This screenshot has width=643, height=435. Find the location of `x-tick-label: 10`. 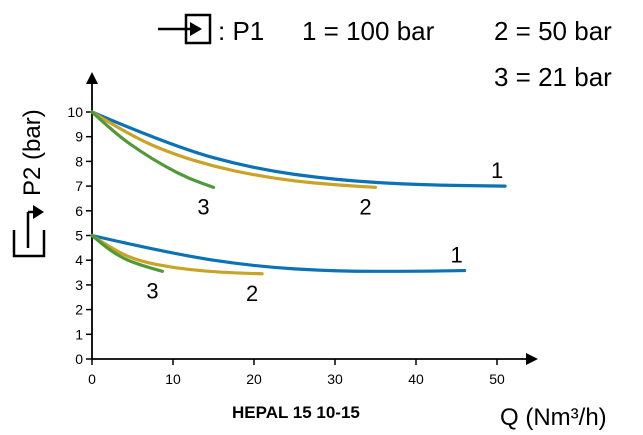

x-tick-label: 10 is located at coordinates (173, 379).